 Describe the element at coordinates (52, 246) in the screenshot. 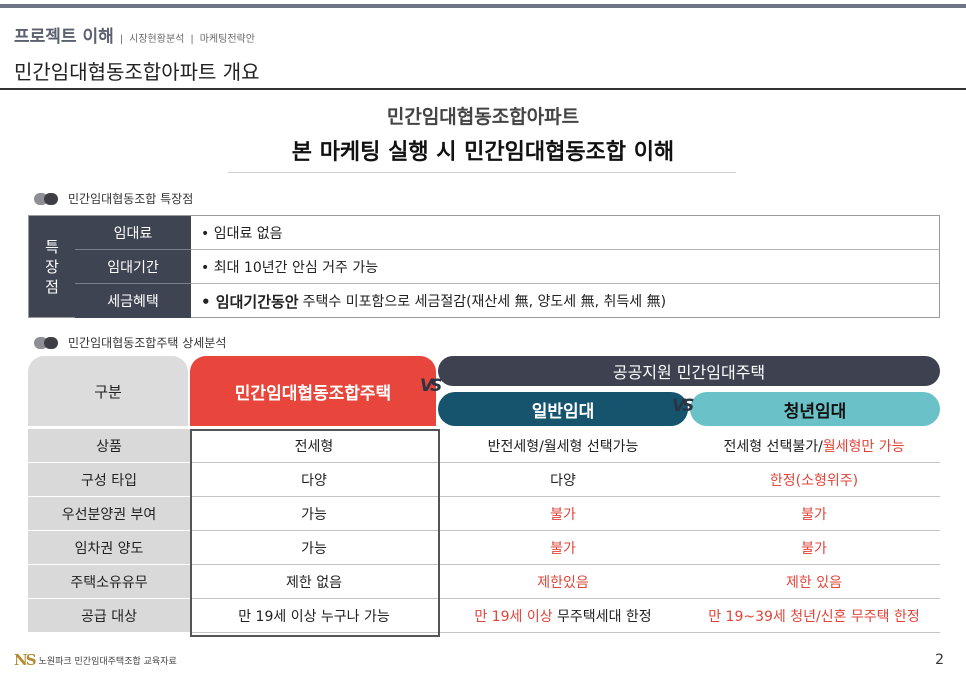

I see `side-header-char: 특` at that location.